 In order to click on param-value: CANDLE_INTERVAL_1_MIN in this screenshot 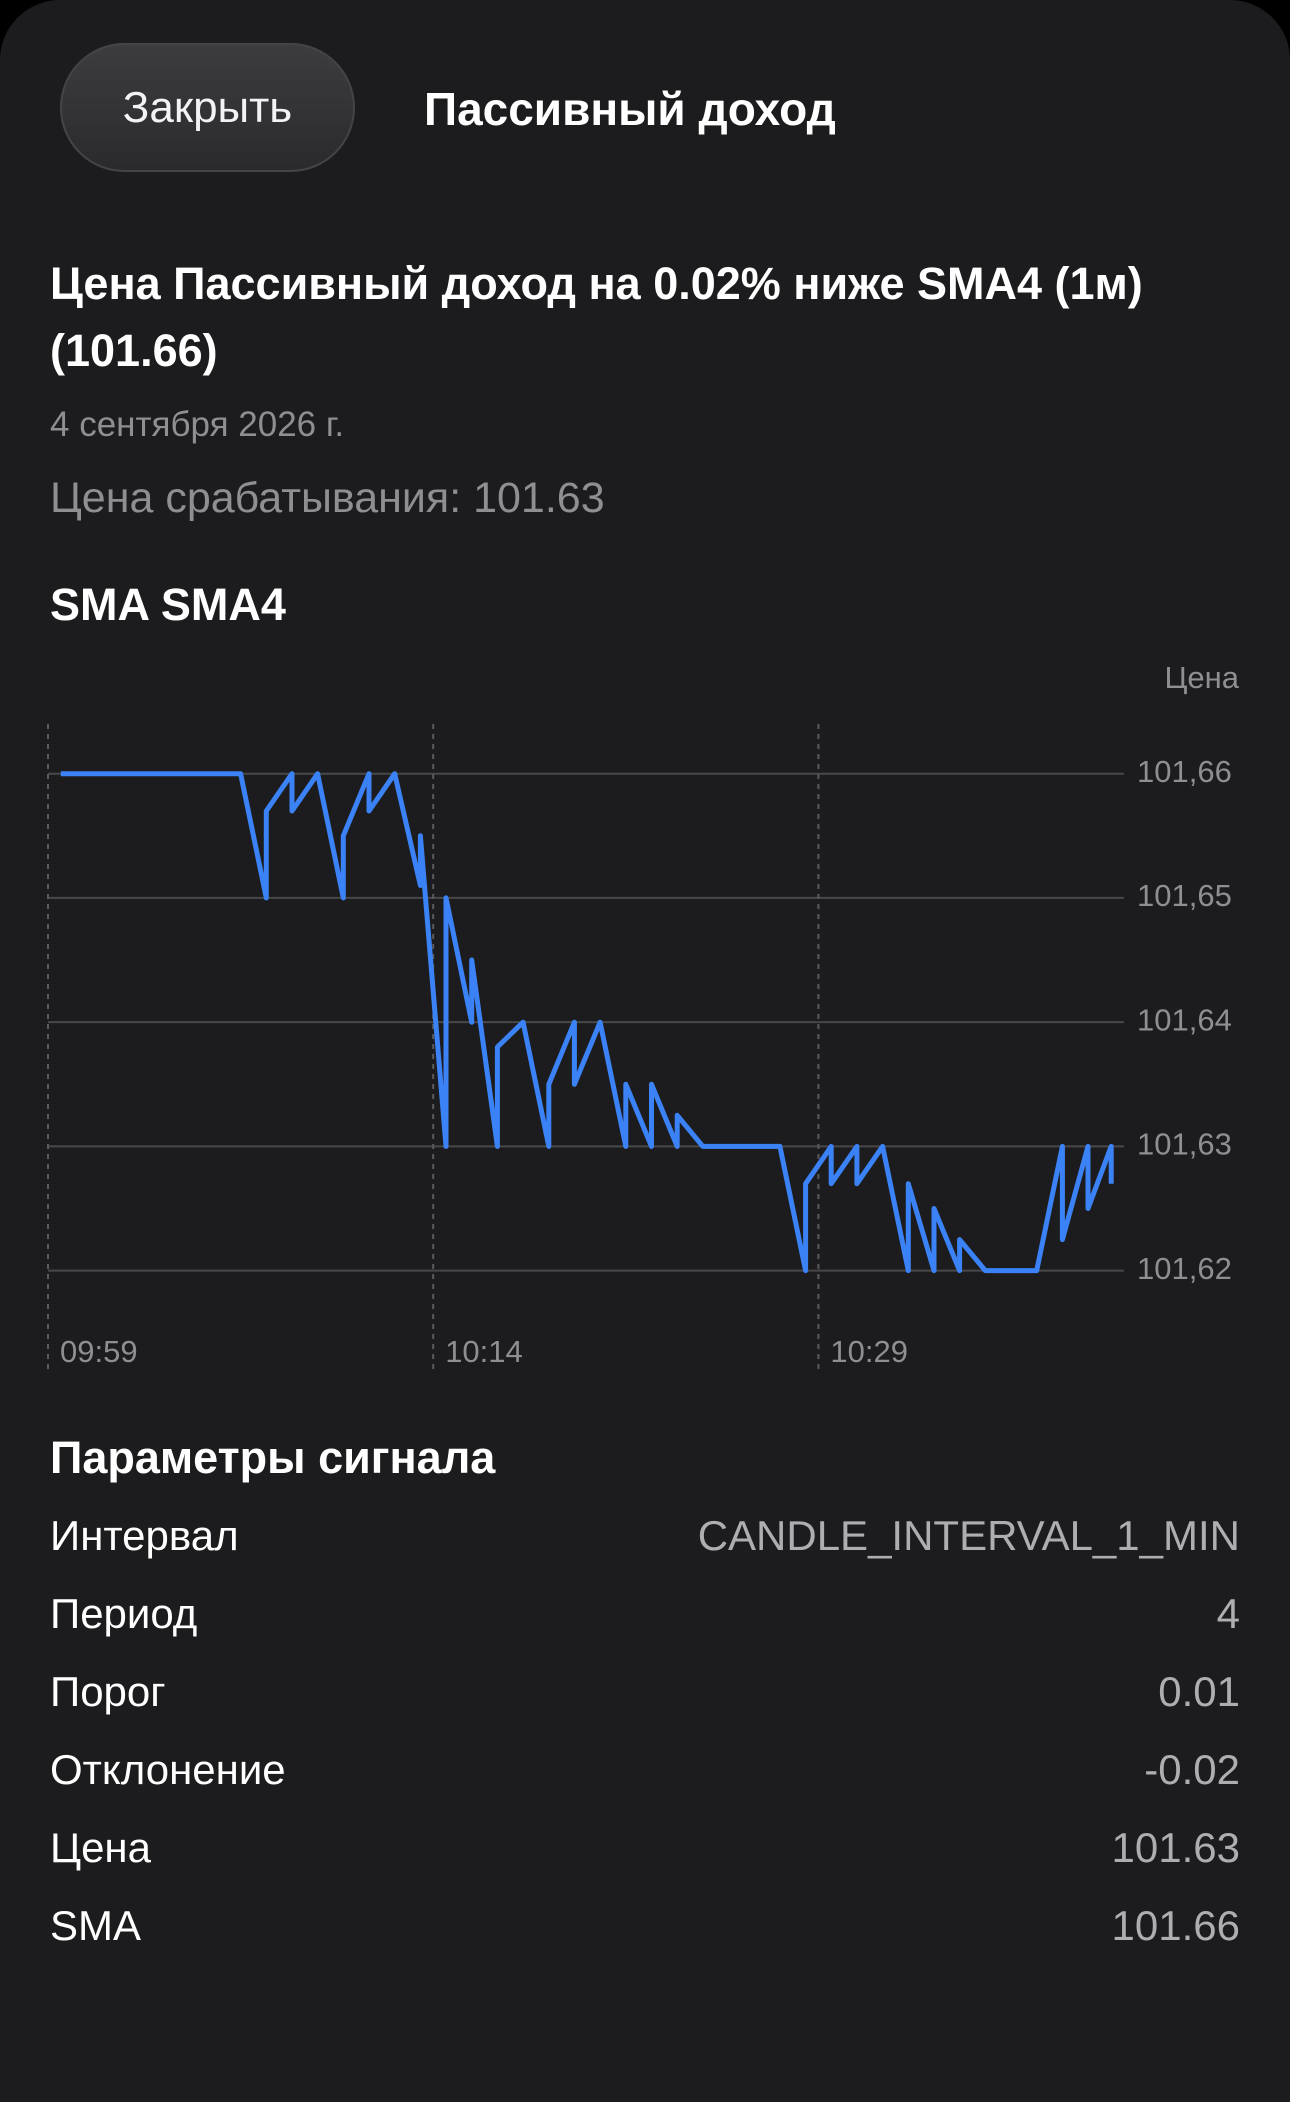, I will do `click(968, 1535)`.